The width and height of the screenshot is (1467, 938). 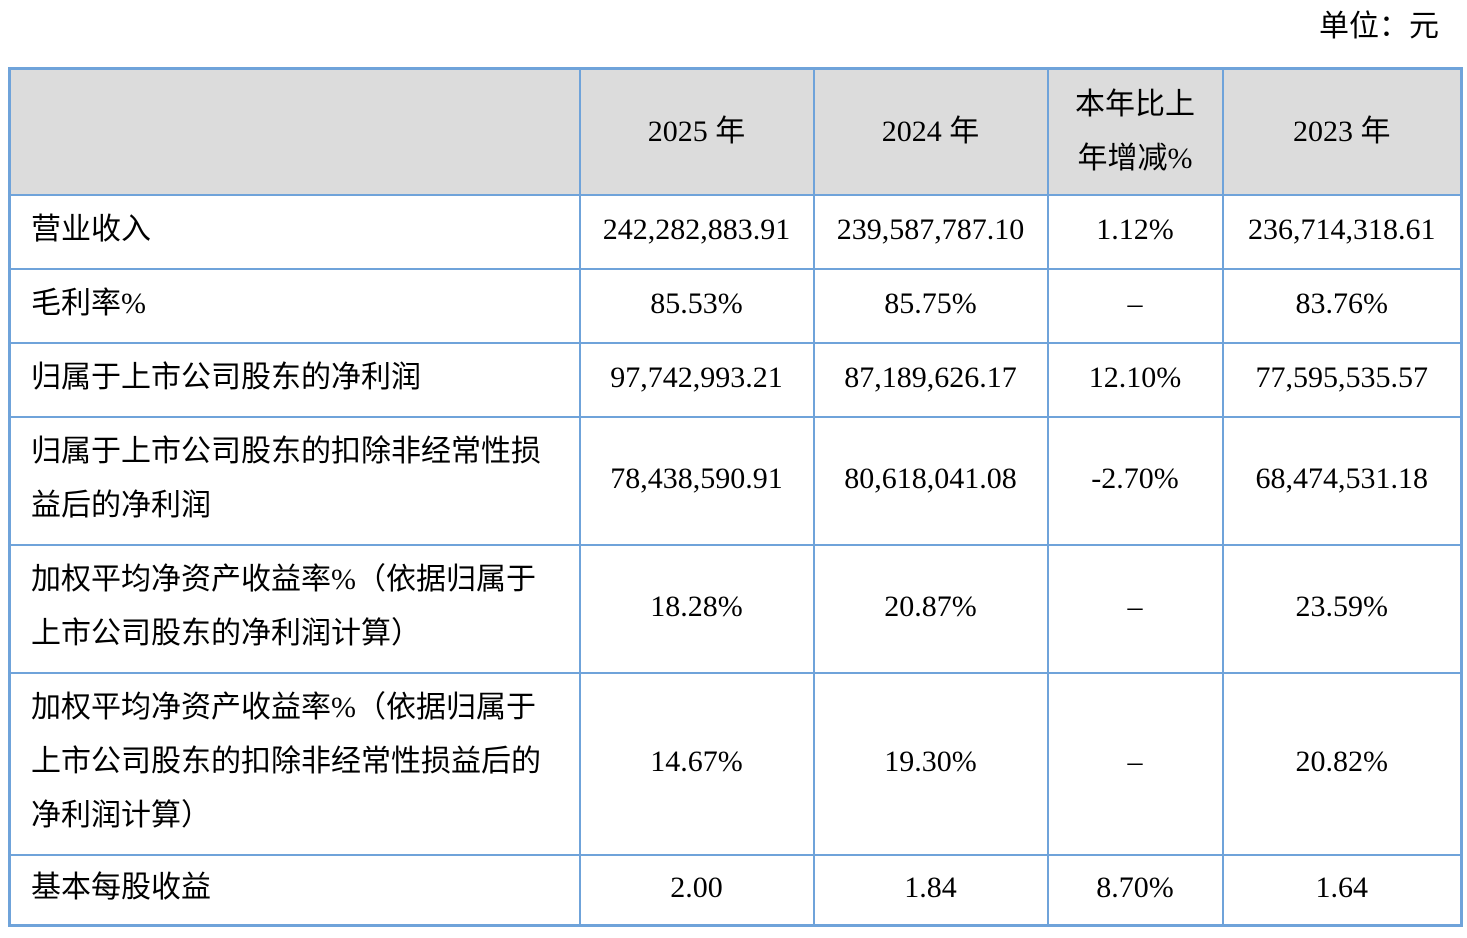 What do you see at coordinates (294, 131) in the screenshot?
I see `header-corner-cell` at bounding box center [294, 131].